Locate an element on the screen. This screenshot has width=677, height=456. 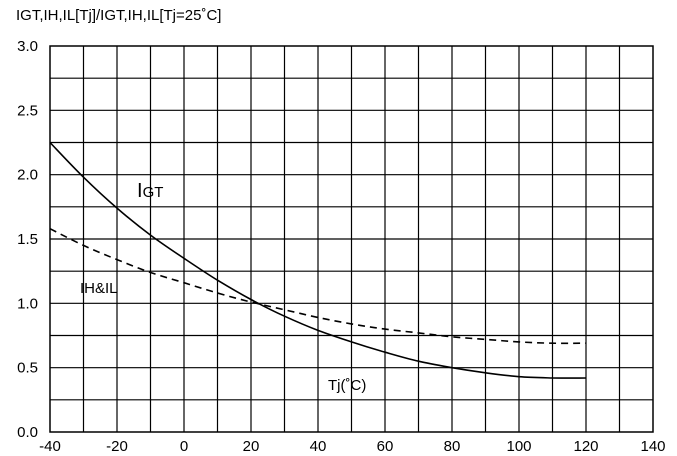
x-axis-label: Tj(˚C) is located at coordinates (347, 385).